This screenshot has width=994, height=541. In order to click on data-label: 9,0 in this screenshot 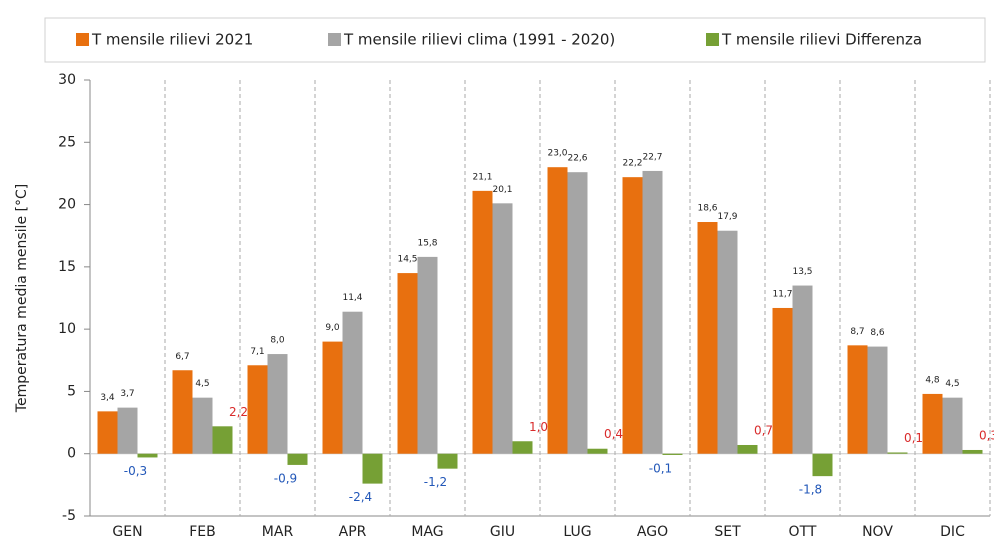, I will do `click(332, 328)`.